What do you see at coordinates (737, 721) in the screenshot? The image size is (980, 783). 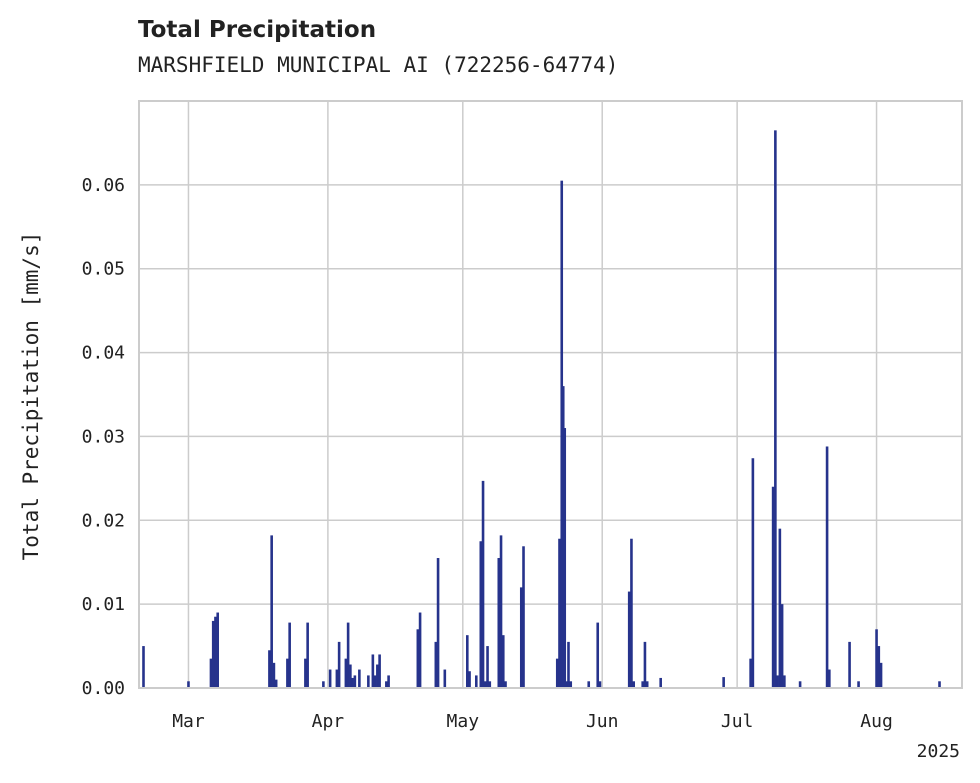 I see `x-tick-label: Jul` at bounding box center [737, 721].